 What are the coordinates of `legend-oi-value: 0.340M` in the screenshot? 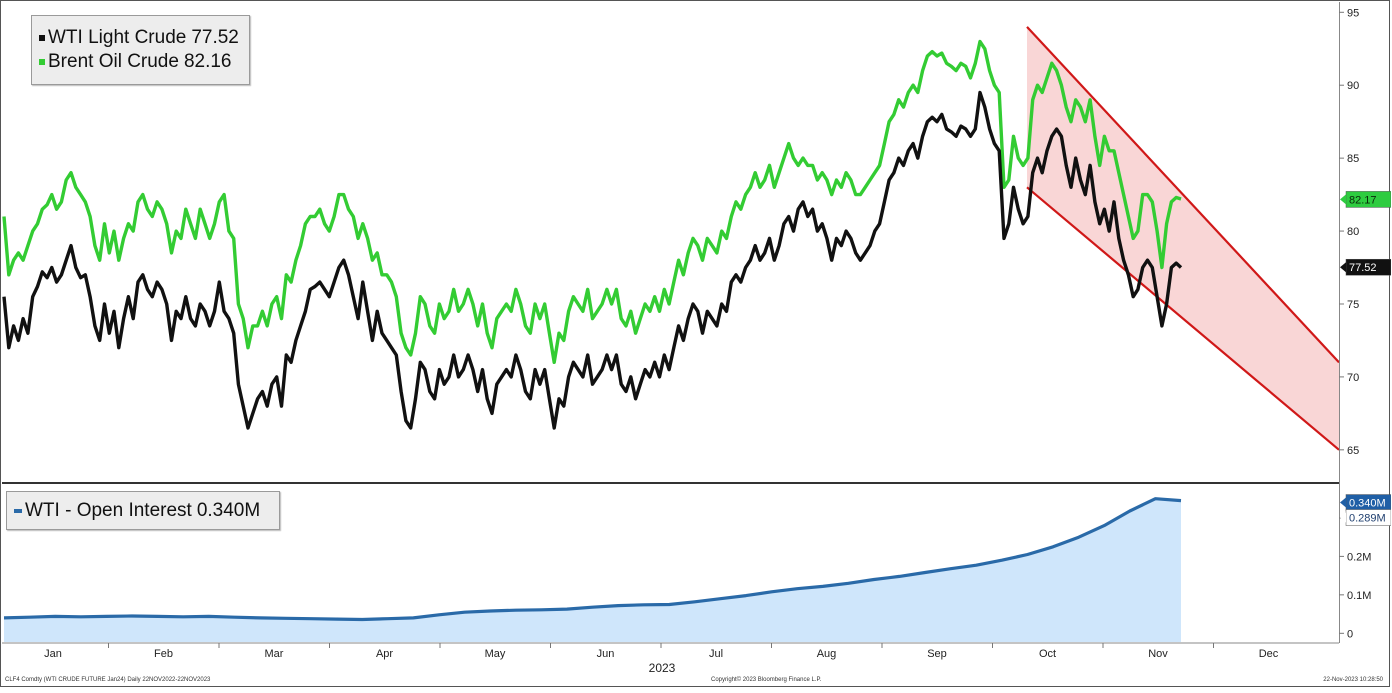 It's located at (228, 510).